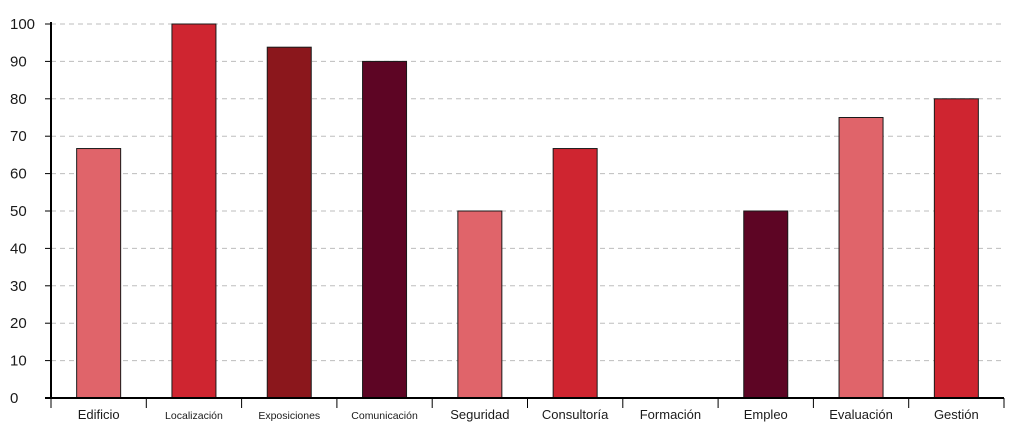  Describe the element at coordinates (18, 136) in the screenshot. I see `y-tick-label: 70` at that location.